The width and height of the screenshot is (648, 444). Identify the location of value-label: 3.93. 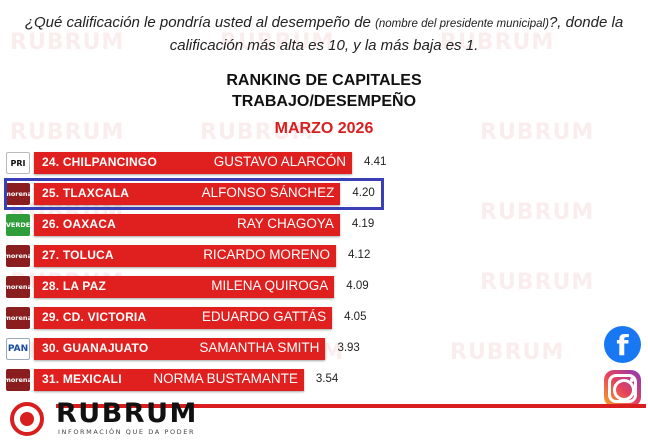
(348, 348).